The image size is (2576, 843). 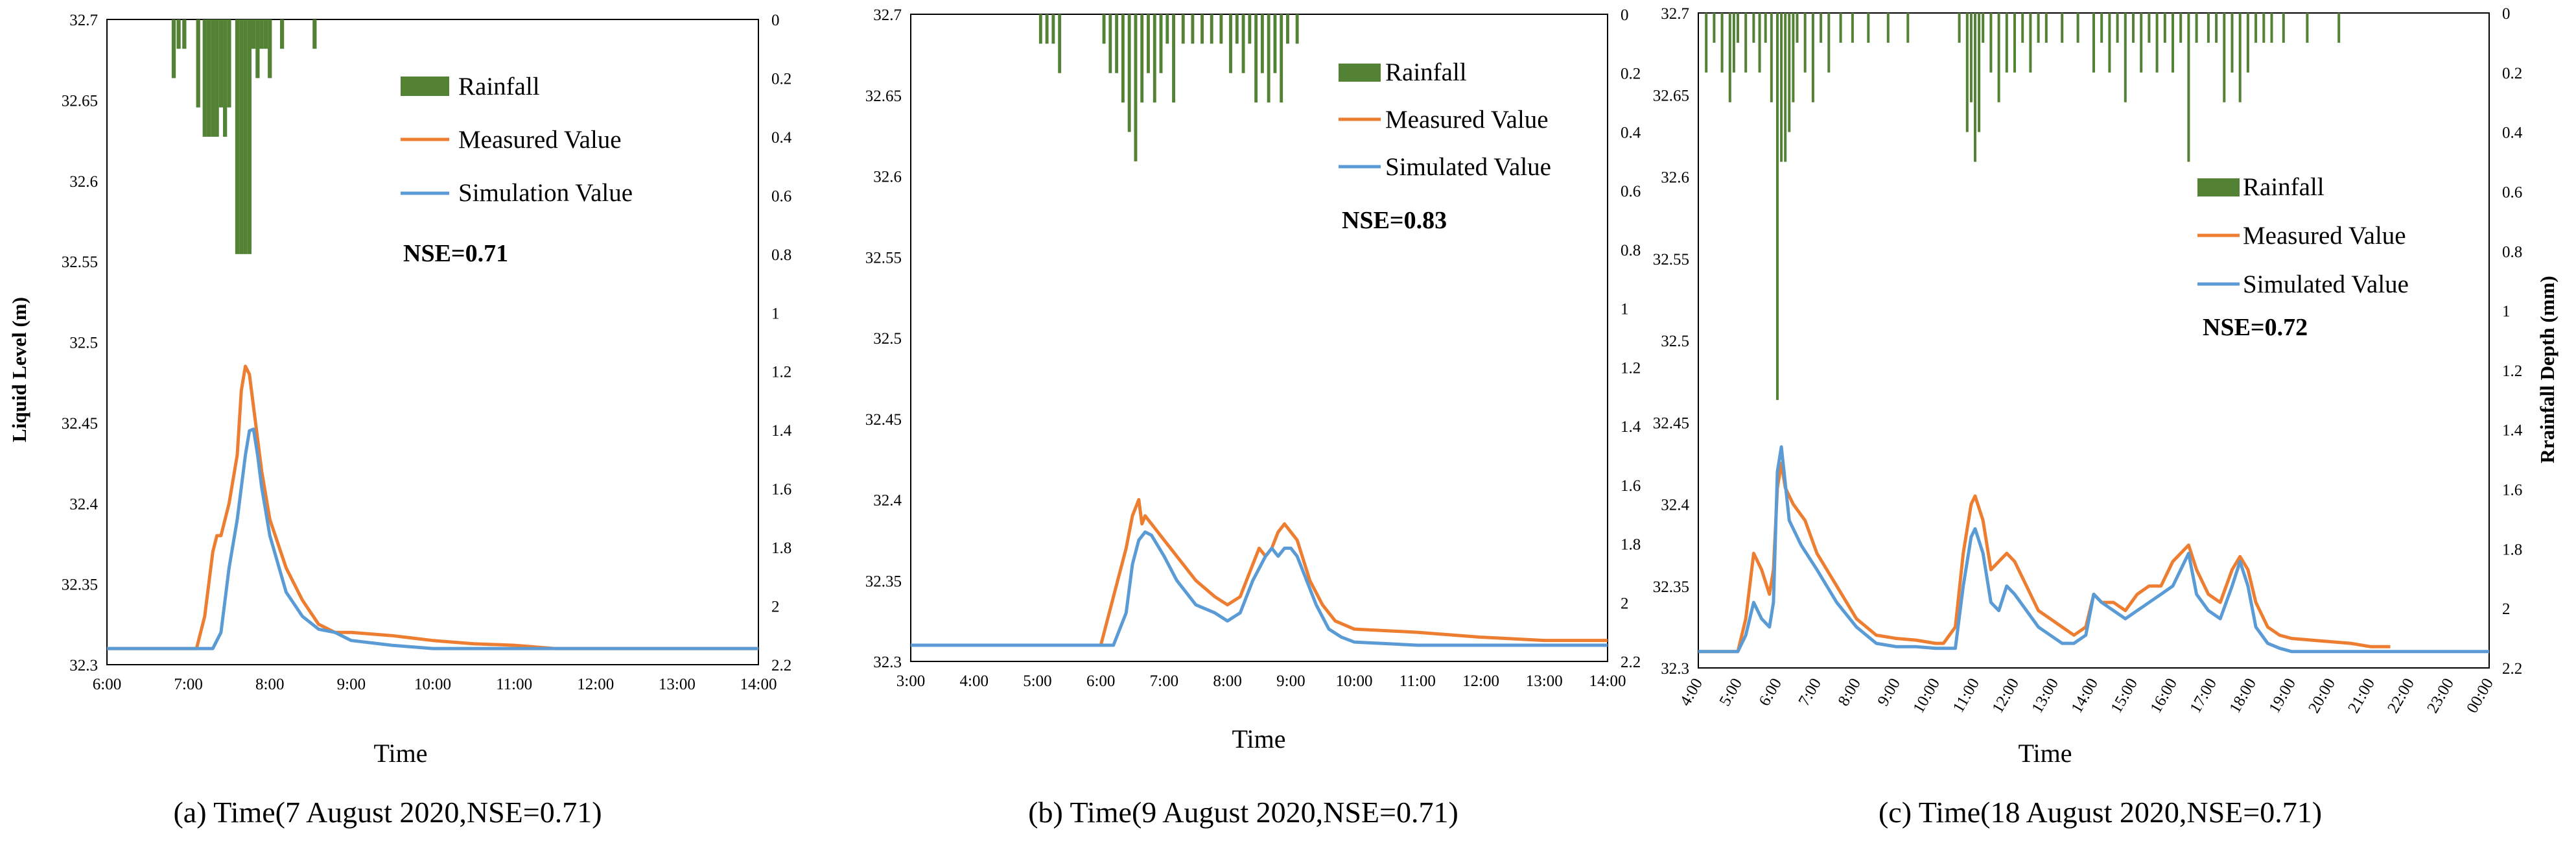 I want to click on y2-tick-label: 0.4, so click(x=781, y=138).